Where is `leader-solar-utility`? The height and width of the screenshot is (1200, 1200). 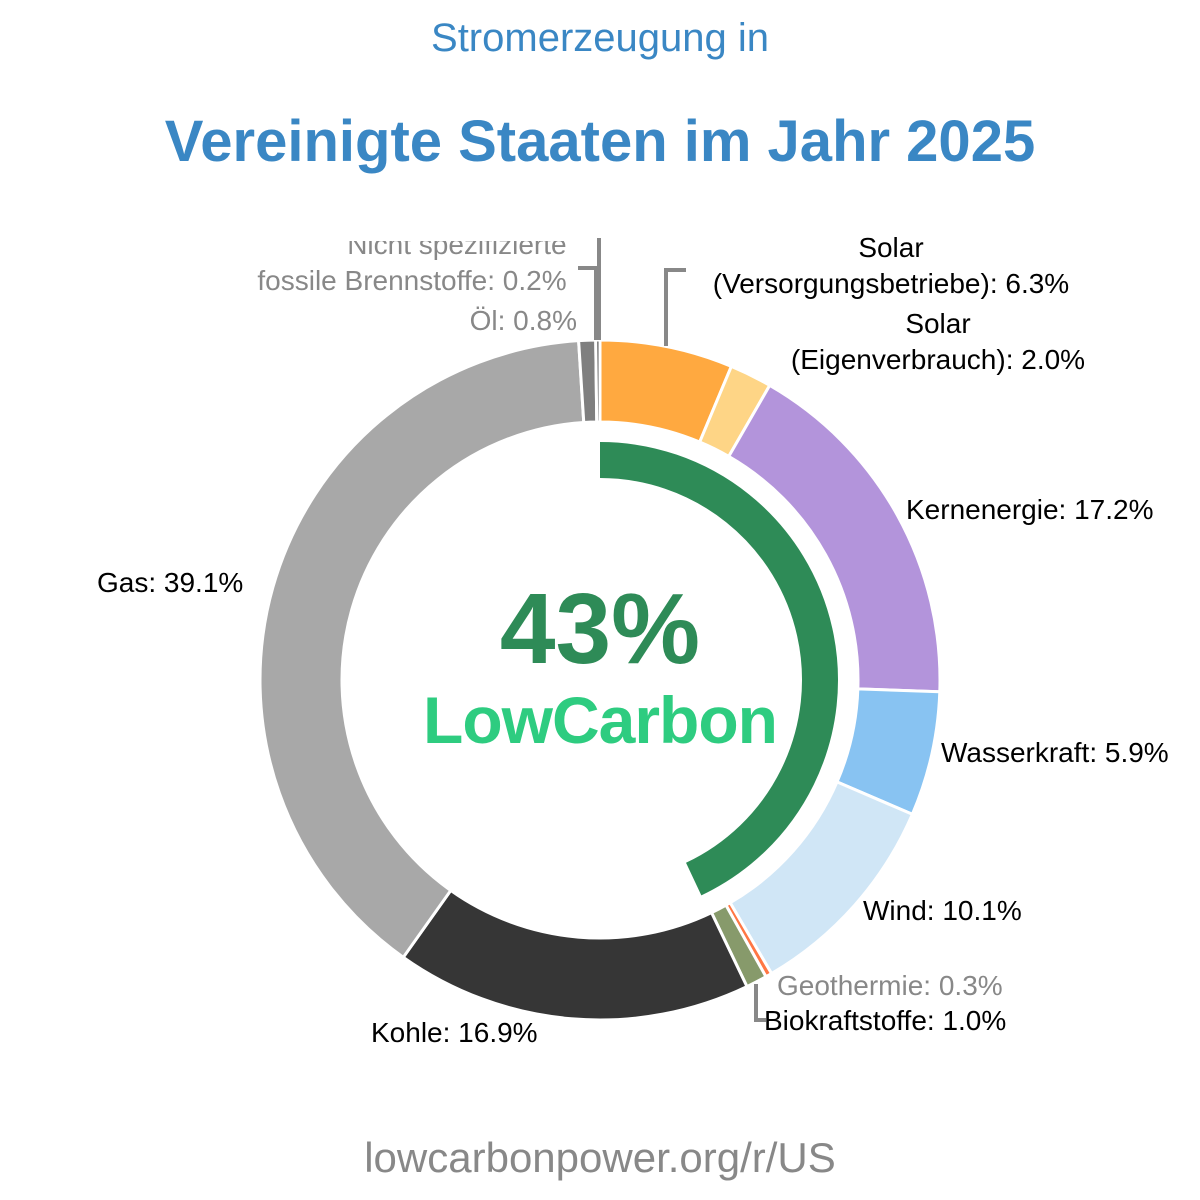
leader-solar-utility is located at coordinates (675, 307).